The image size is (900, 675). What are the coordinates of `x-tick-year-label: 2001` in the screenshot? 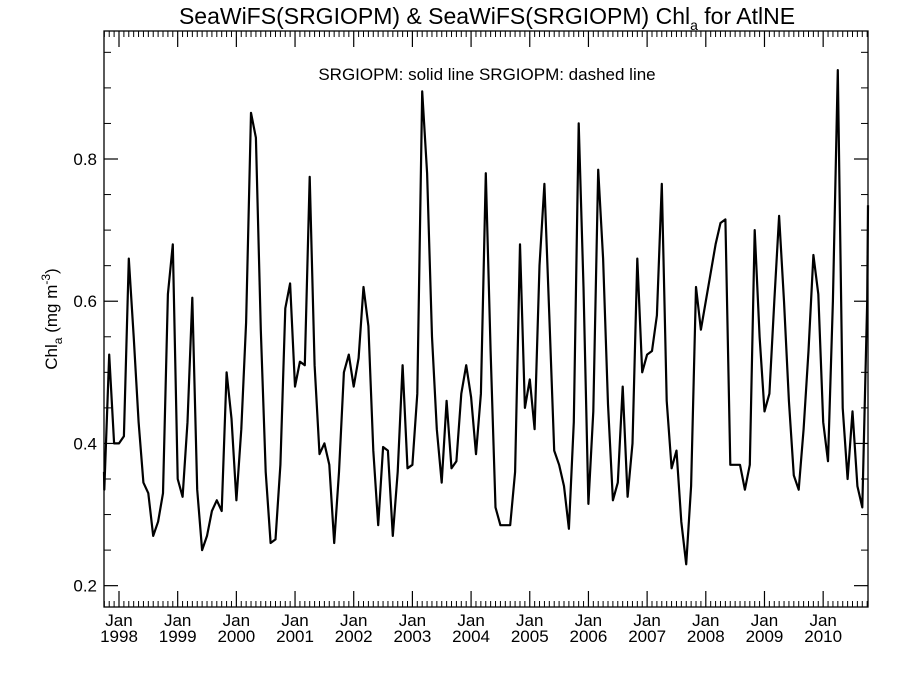 It's located at (295, 636).